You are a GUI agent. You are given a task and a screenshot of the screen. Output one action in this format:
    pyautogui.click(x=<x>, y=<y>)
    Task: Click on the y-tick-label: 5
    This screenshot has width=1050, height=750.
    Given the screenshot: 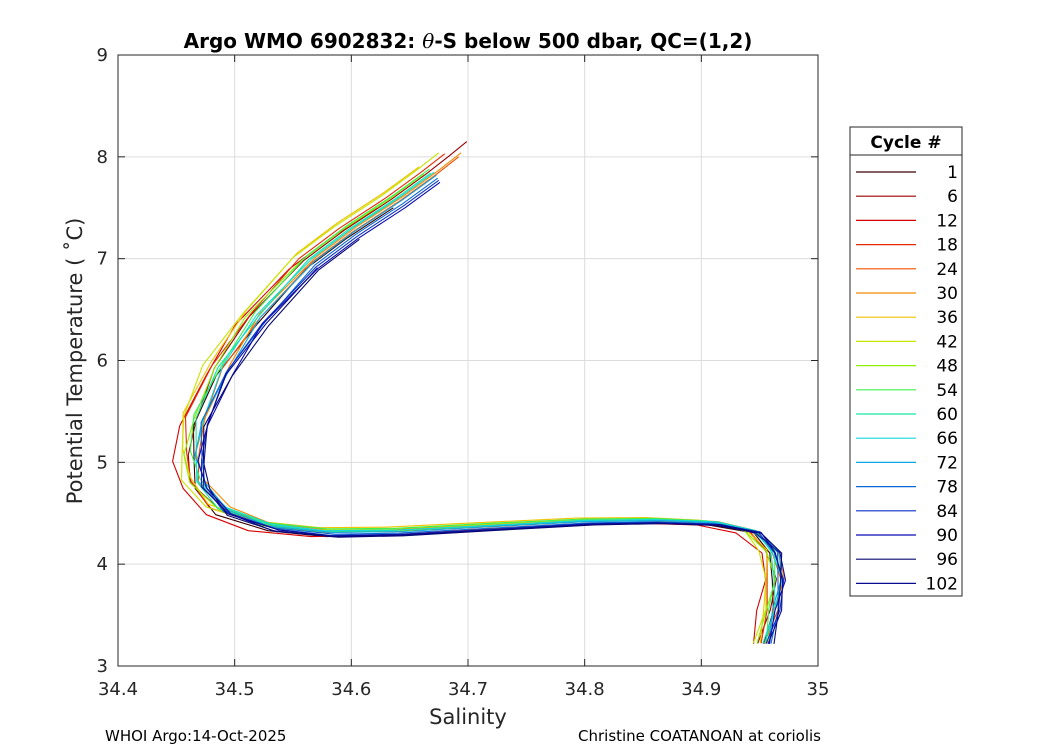 What is the action you would take?
    pyautogui.click(x=102, y=462)
    